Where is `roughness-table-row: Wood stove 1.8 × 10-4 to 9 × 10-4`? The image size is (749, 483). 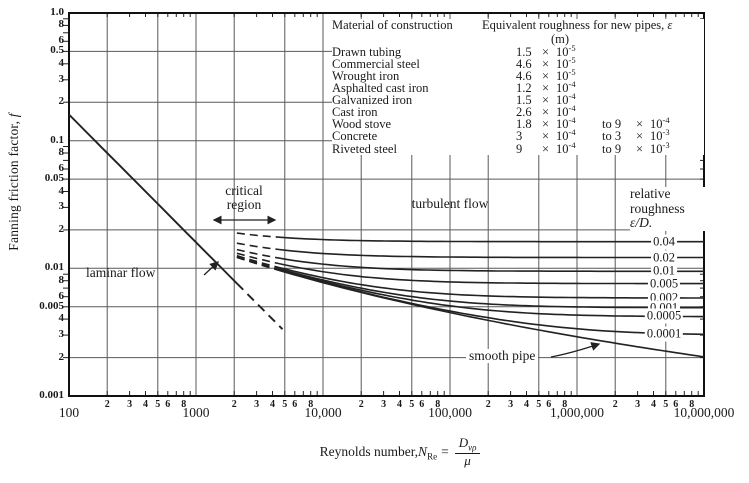 roughness-table-row: Wood stove 1.8 × 10-4 to 9 × 10-4 is located at coordinates (518, 123).